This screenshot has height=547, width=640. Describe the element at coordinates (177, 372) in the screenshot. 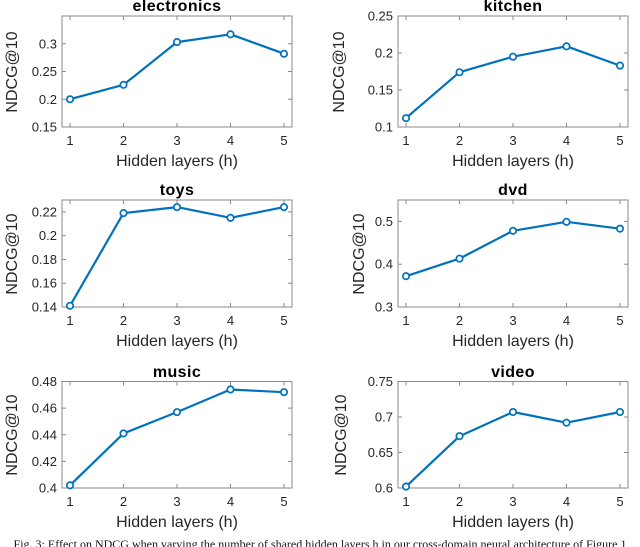

I see `chart-title: music` at that location.